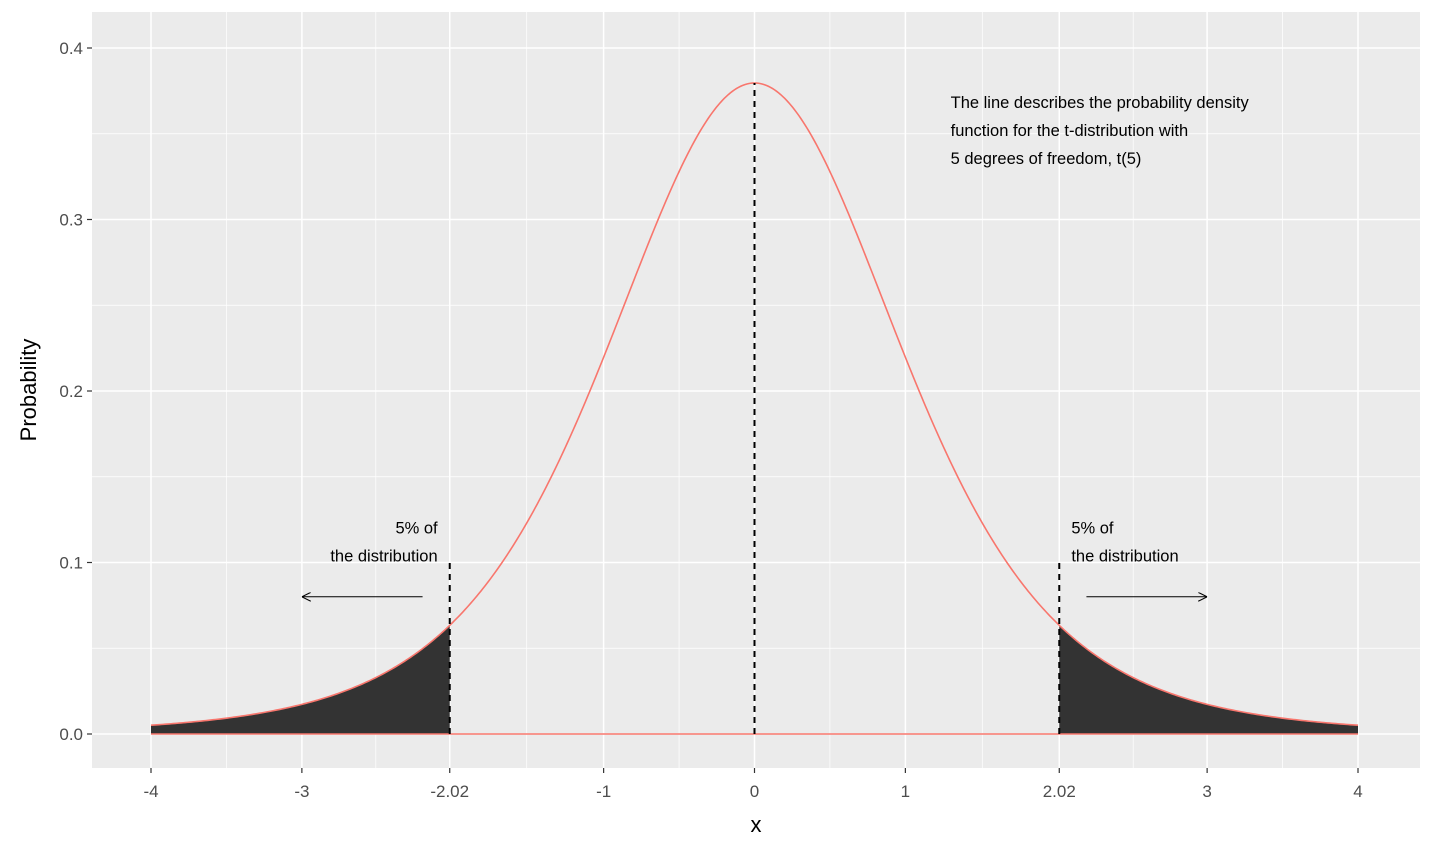  What do you see at coordinates (1059, 791) in the screenshot?
I see `x-tick-label: 2.02` at bounding box center [1059, 791].